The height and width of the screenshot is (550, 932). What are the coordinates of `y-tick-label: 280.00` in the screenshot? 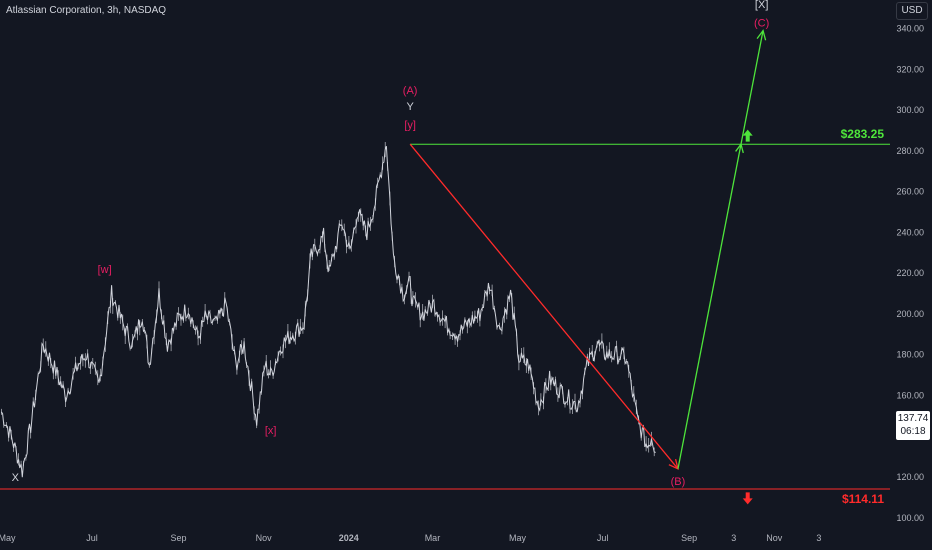 It's located at (910, 151).